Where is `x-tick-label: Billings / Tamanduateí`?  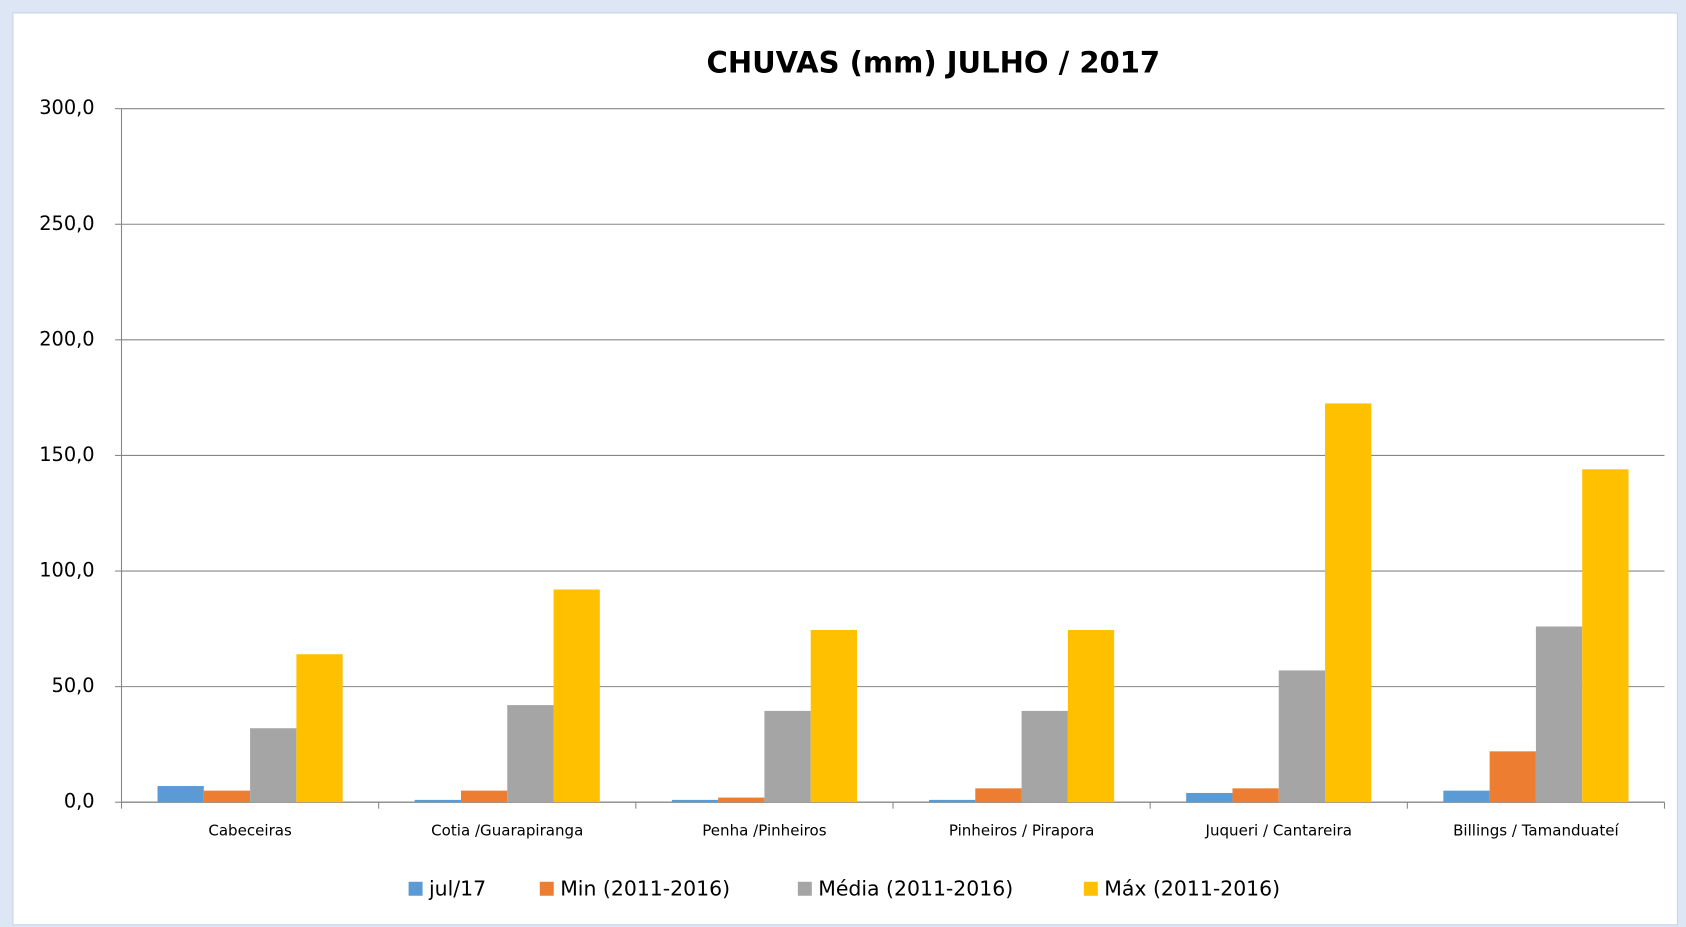
x-tick-label: Billings / Tamanduateí is located at coordinates (1536, 831).